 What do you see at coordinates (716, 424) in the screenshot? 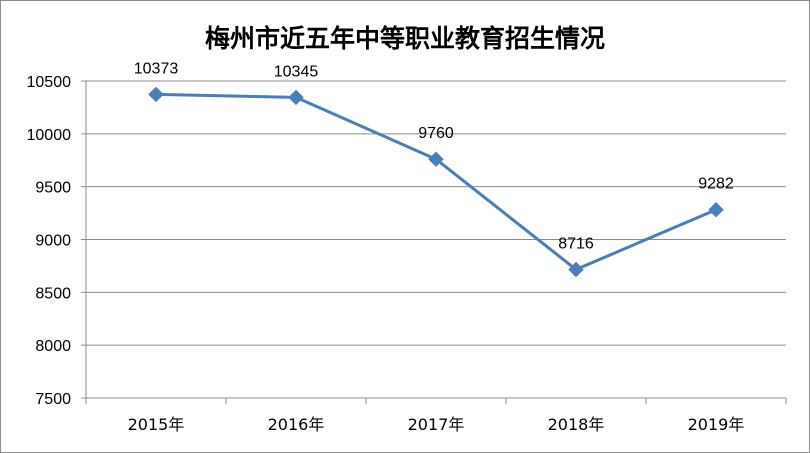
I see `x-tick-label-4: 2019年` at bounding box center [716, 424].